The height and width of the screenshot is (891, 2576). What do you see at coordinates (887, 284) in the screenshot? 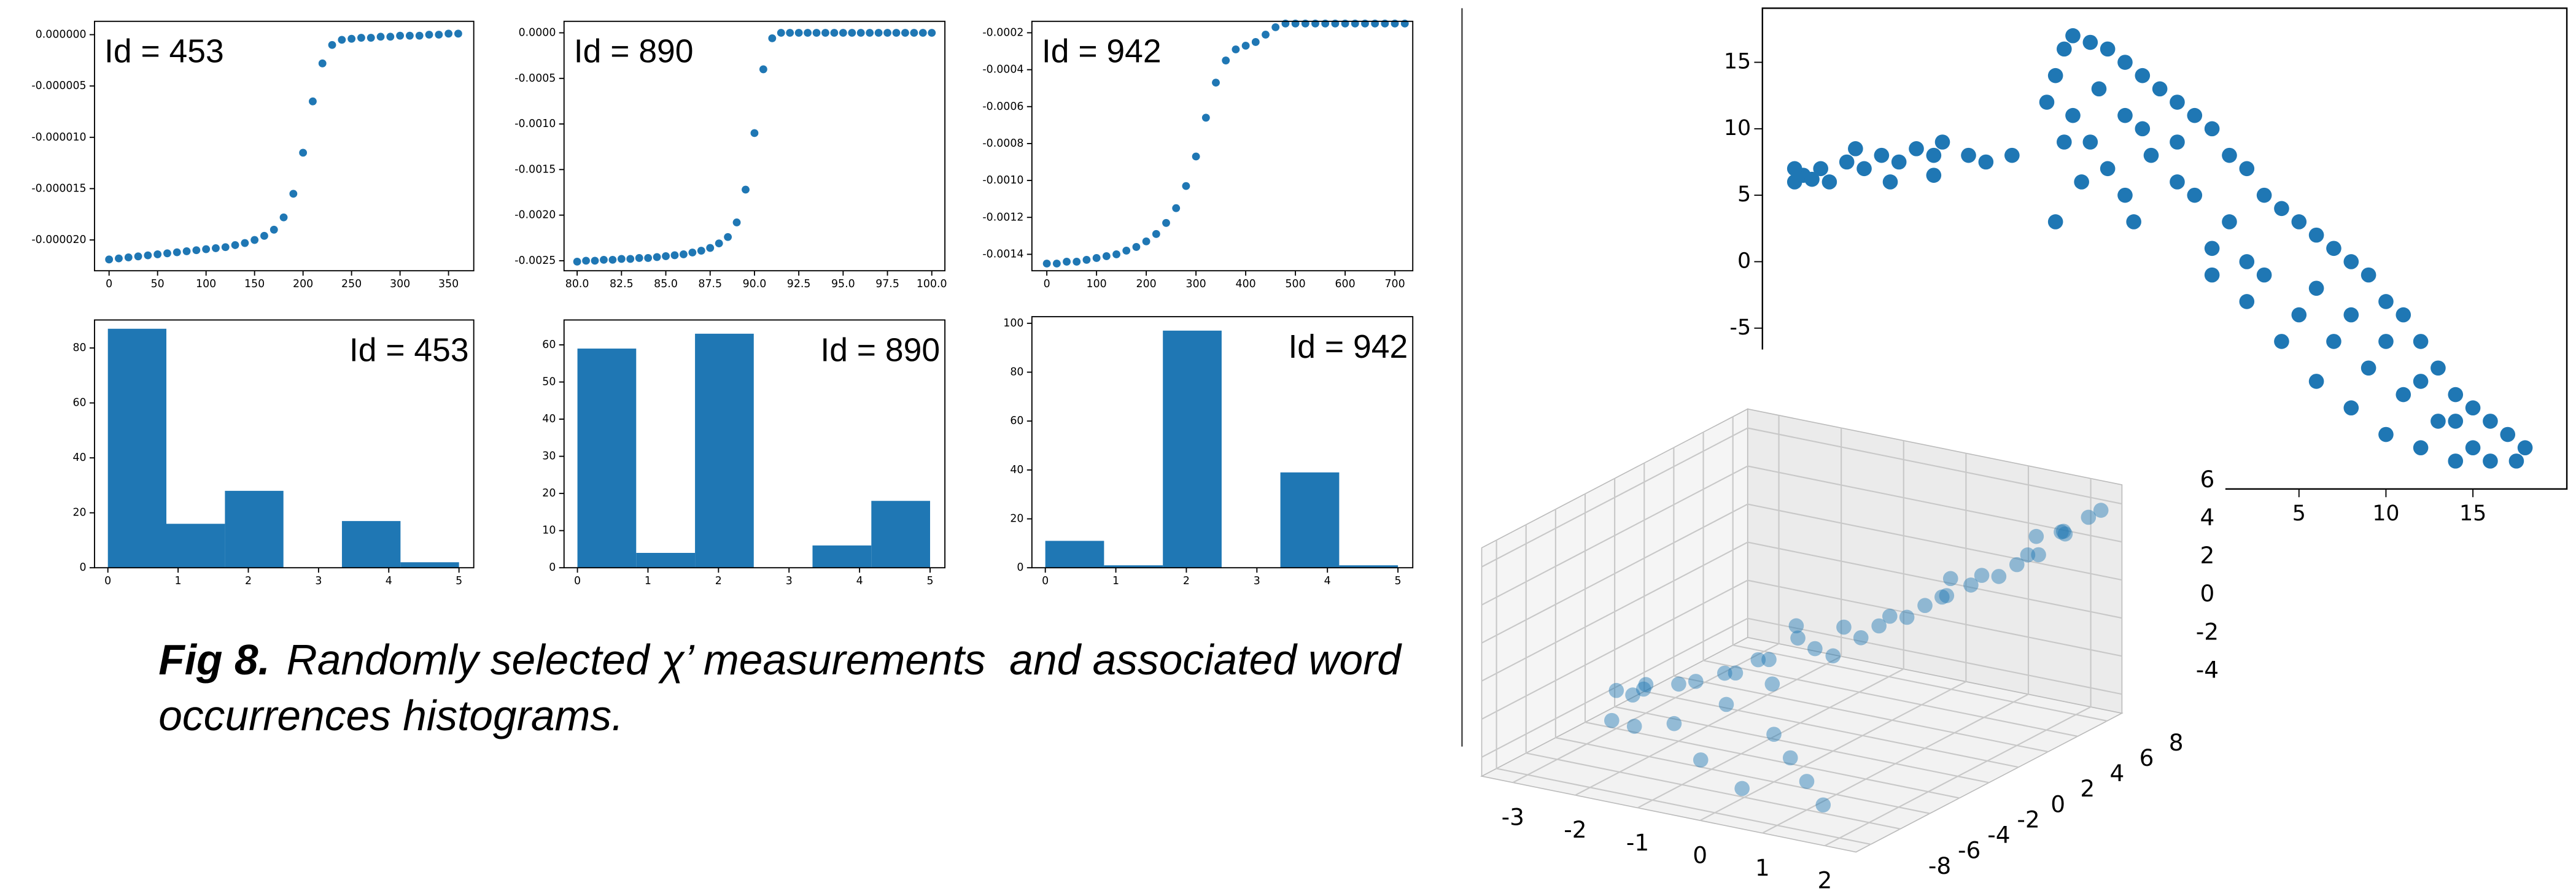
I see `x-tick-label: 97.5` at bounding box center [887, 284].